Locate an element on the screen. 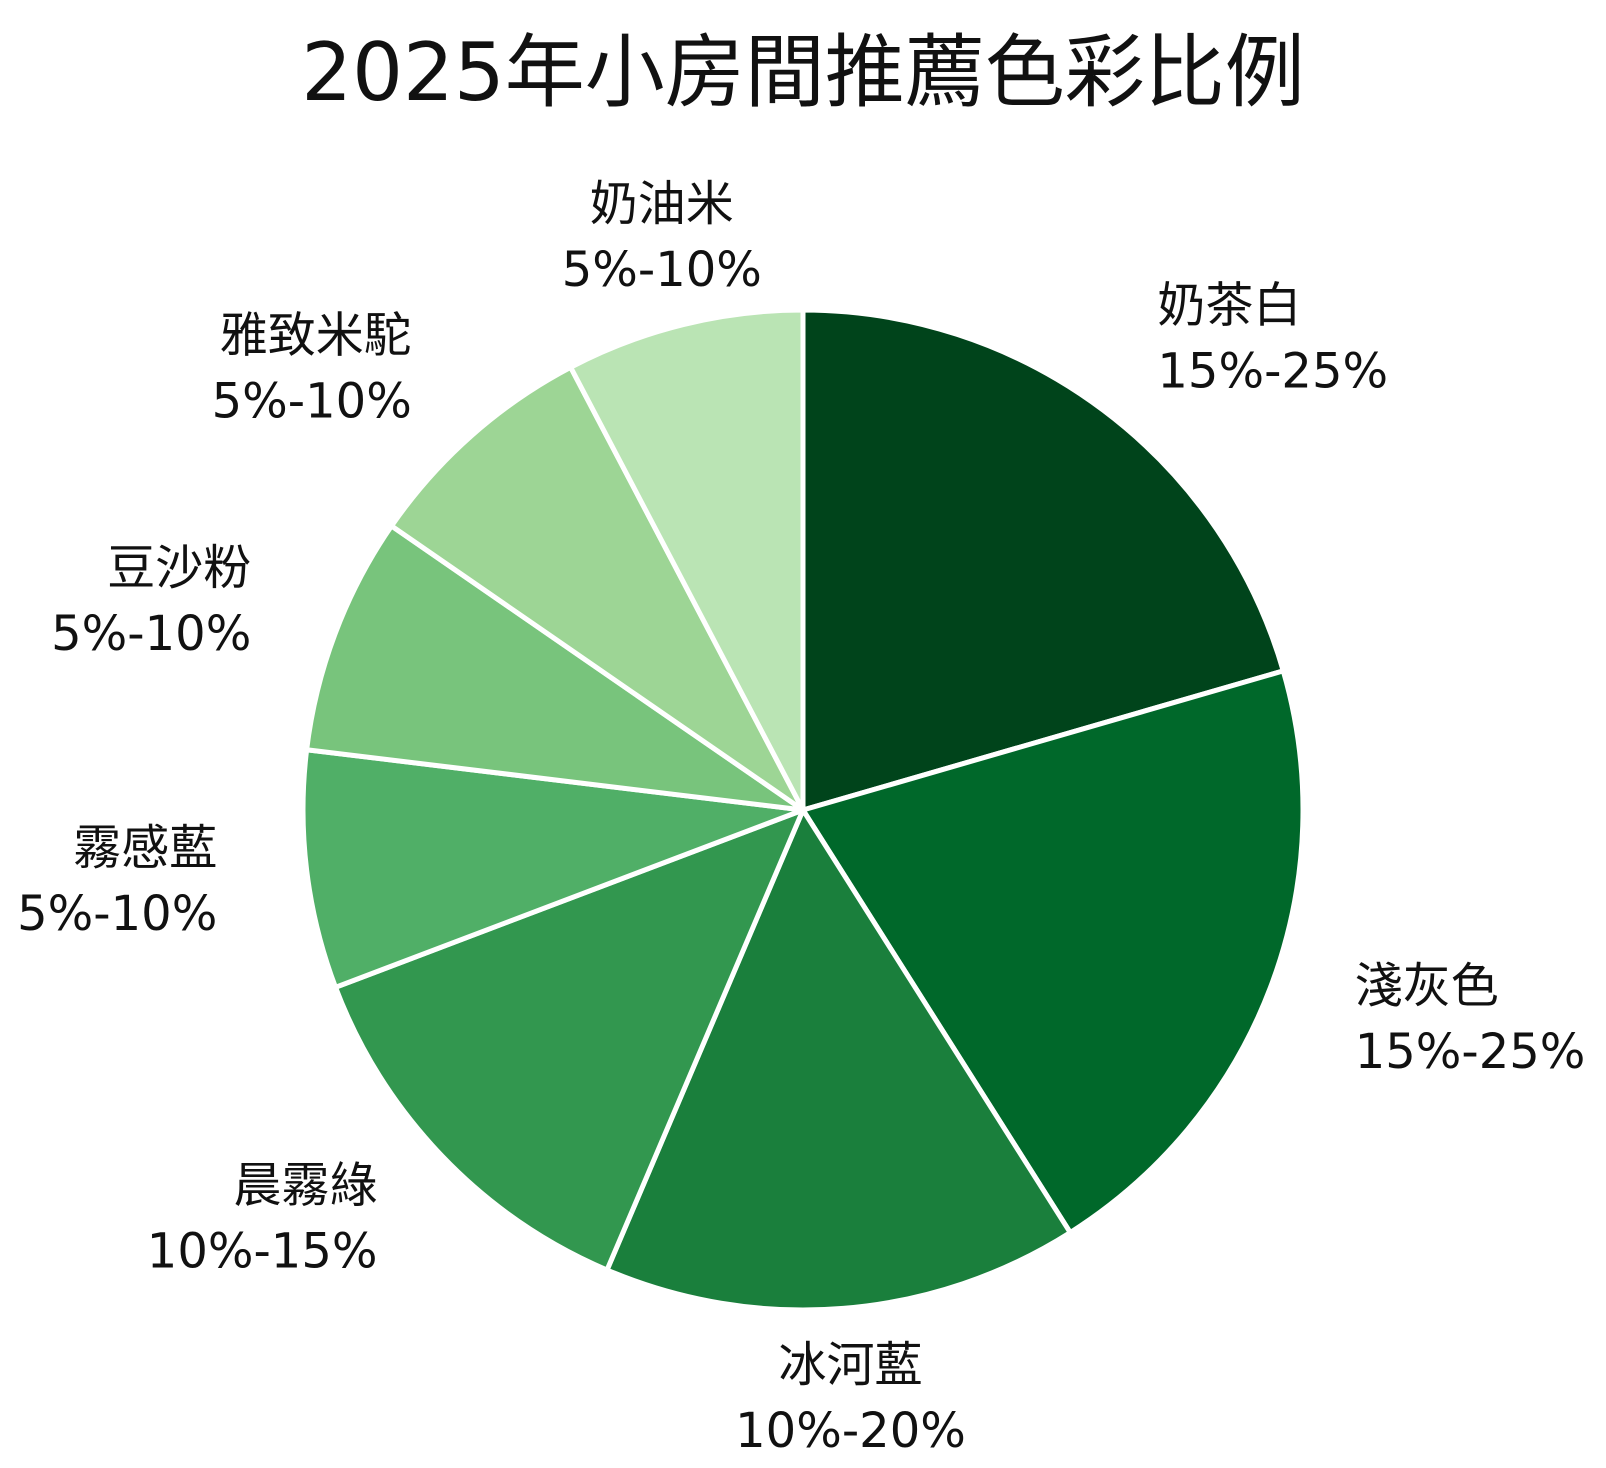  slice-label-range-7: 5%-10% is located at coordinates (312, 401).